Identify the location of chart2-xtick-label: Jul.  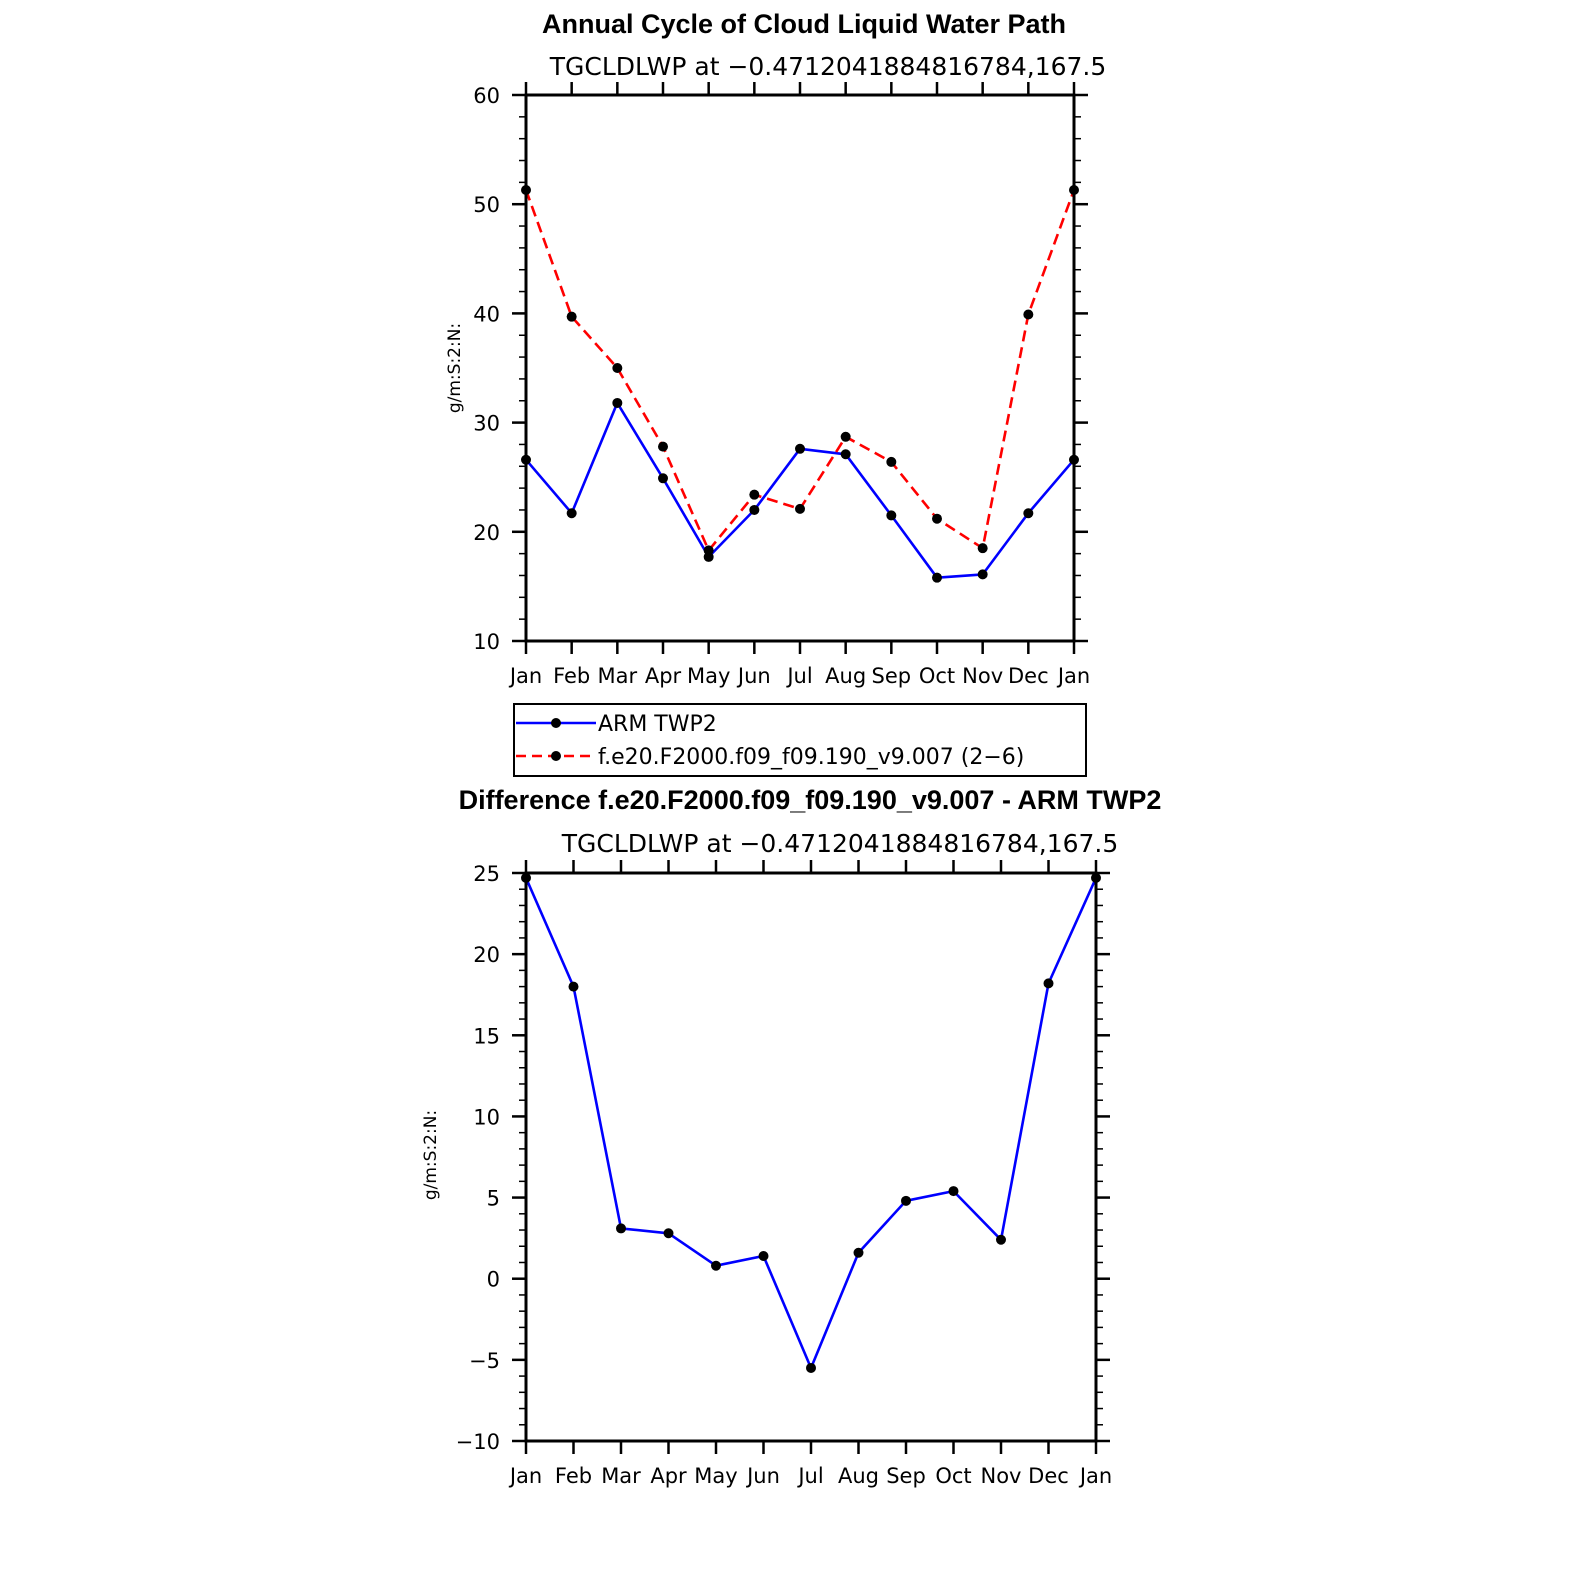
(809, 1476).